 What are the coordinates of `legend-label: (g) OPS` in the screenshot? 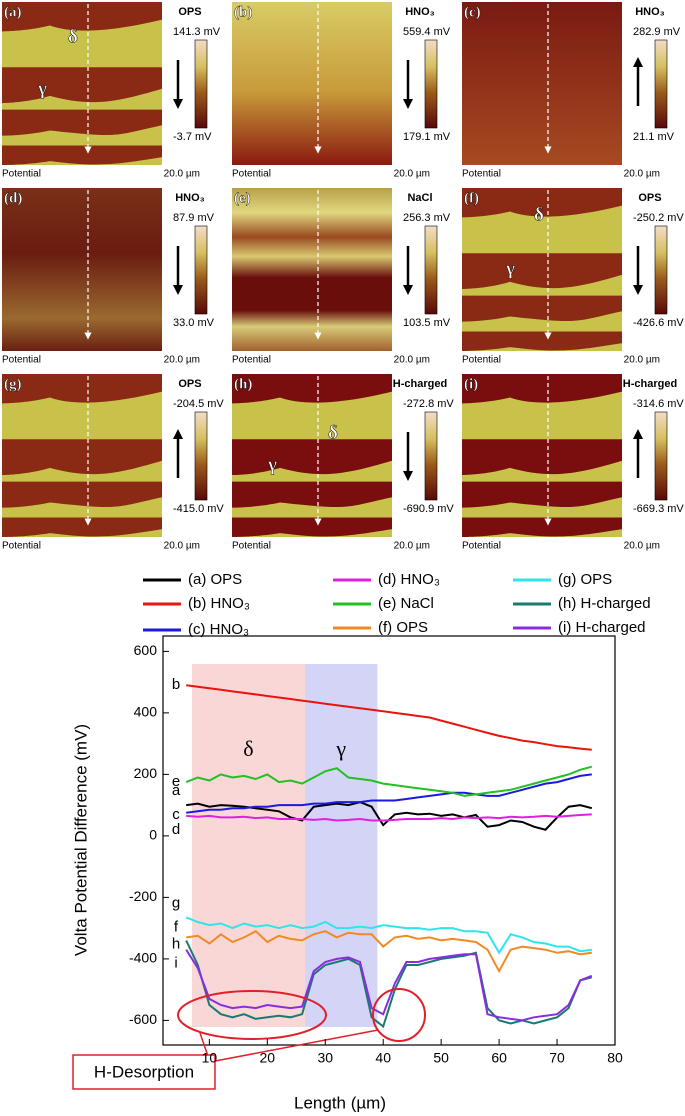 It's located at (585, 579).